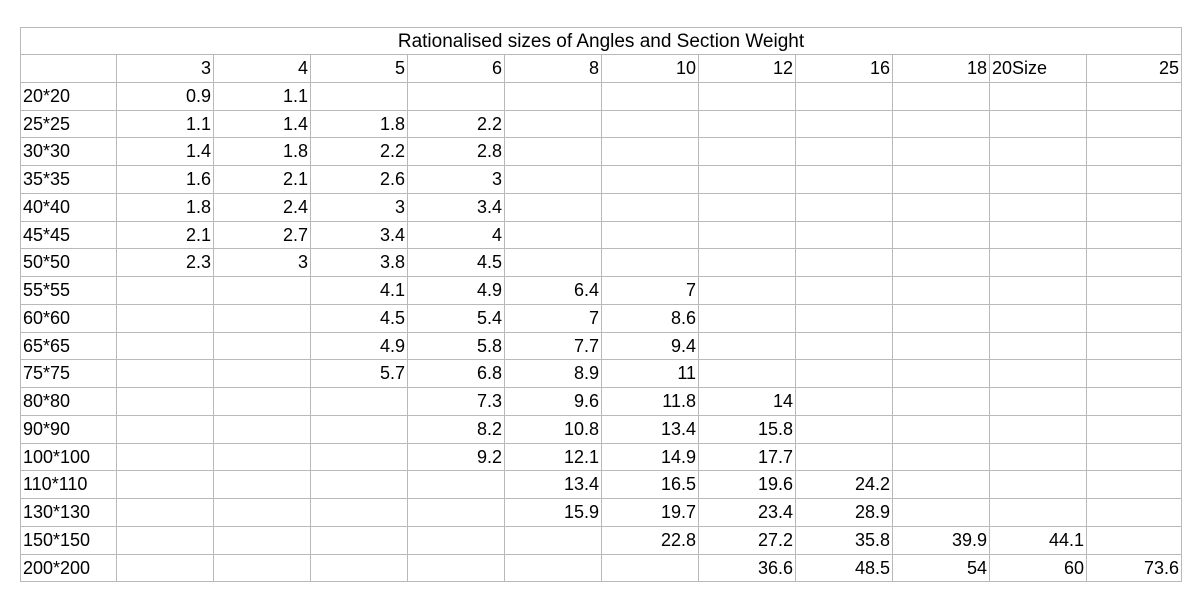 The width and height of the screenshot is (1200, 600). What do you see at coordinates (68, 263) in the screenshot?
I see `row-label: 50*50` at bounding box center [68, 263].